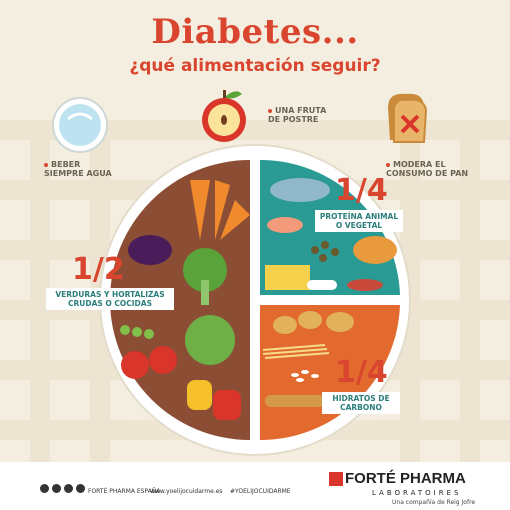 The height and width of the screenshot is (510, 510). I want to click on egg-icon, so click(322, 285).